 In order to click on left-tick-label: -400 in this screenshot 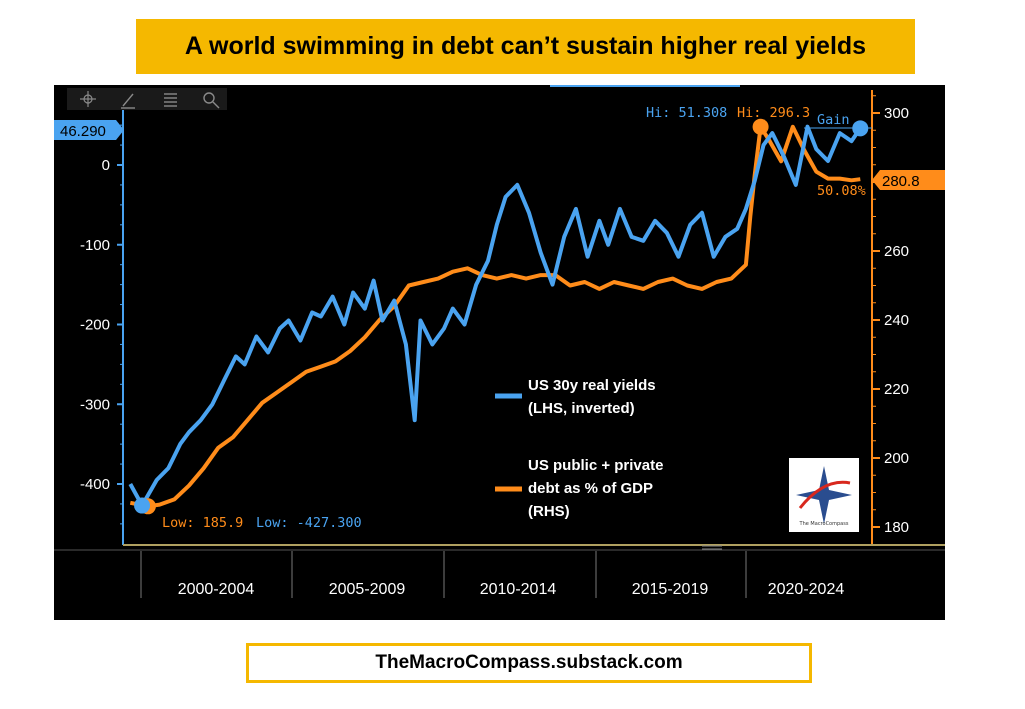, I will do `click(95, 484)`.